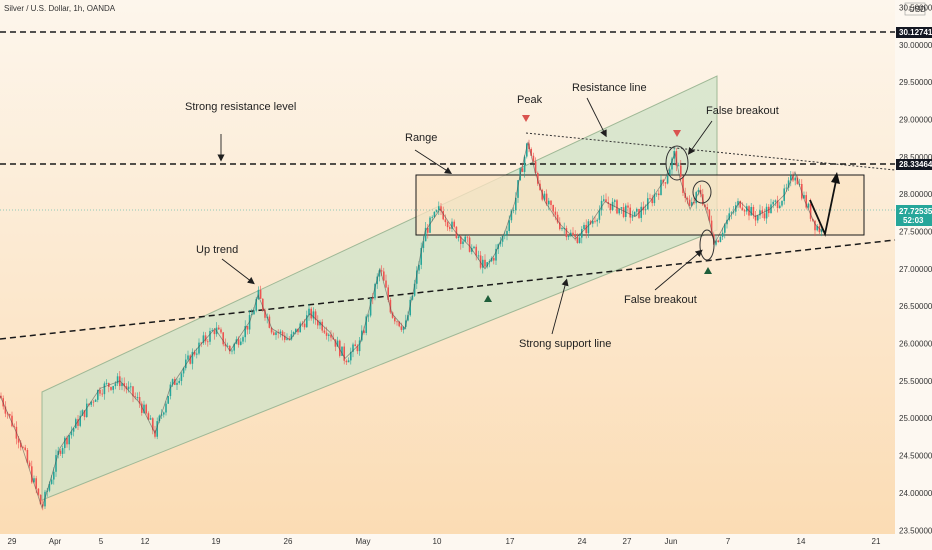 Image resolution: width=932 pixels, height=550 pixels. I want to click on y-tick-label: 25.50000, so click(915, 381).